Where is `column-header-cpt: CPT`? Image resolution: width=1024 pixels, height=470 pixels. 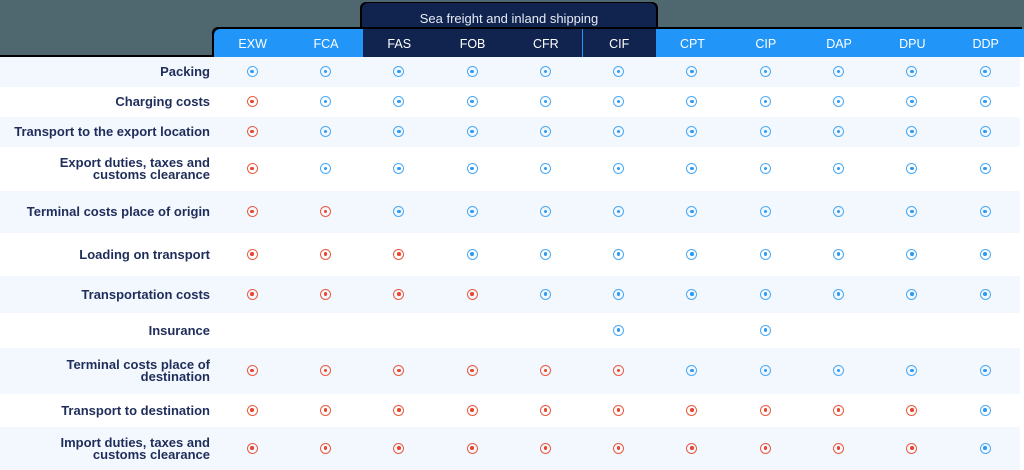 column-header-cpt: CPT is located at coordinates (692, 44).